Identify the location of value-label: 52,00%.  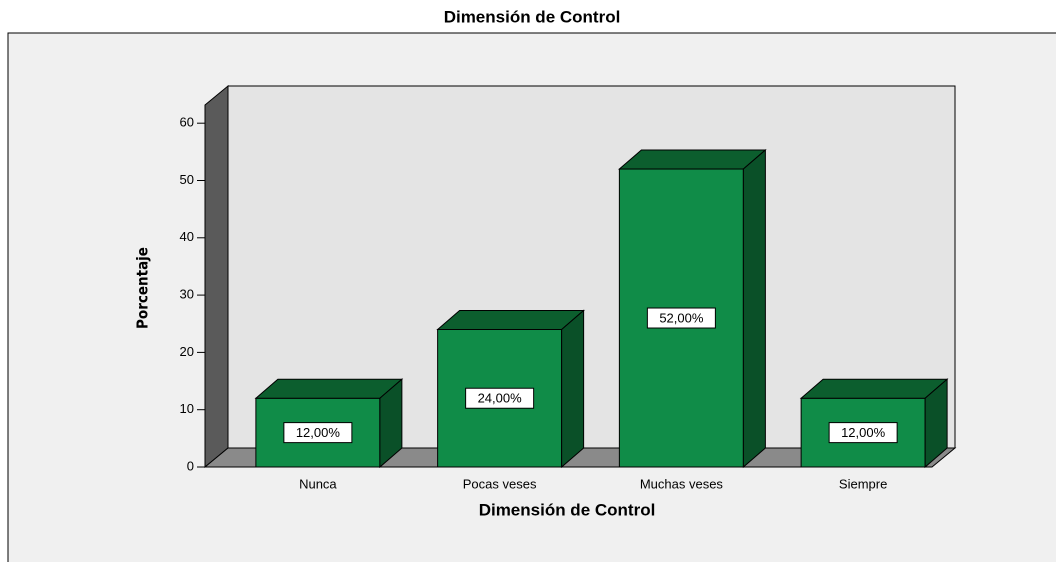
(681, 317).